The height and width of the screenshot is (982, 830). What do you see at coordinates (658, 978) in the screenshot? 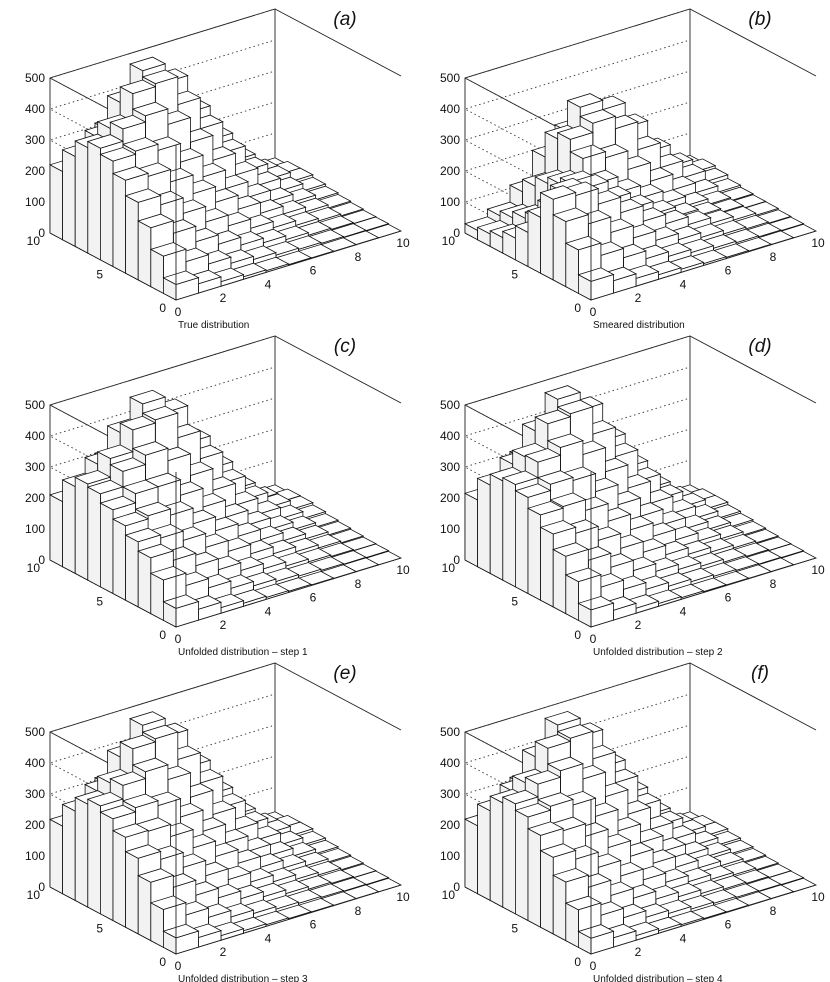
I see `panel-caption: Unfolded distribution – step 4` at bounding box center [658, 978].